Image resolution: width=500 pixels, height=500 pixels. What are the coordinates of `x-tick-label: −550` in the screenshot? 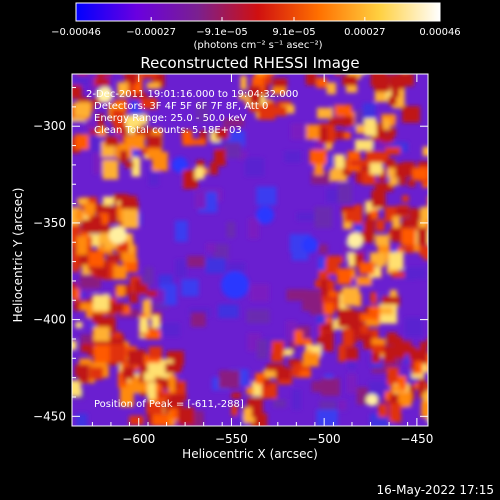 It's located at (231, 439).